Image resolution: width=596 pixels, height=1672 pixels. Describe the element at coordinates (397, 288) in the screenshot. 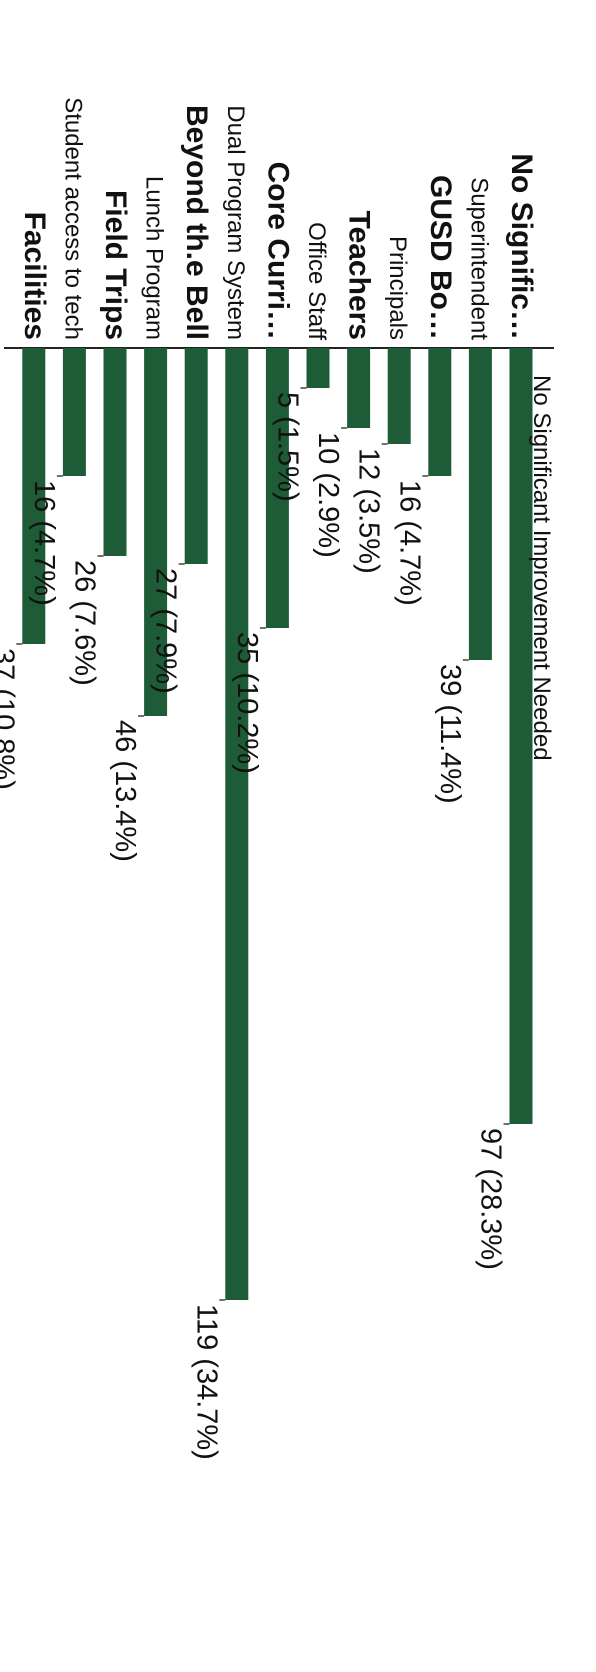

I see `category-label: Principals` at that location.